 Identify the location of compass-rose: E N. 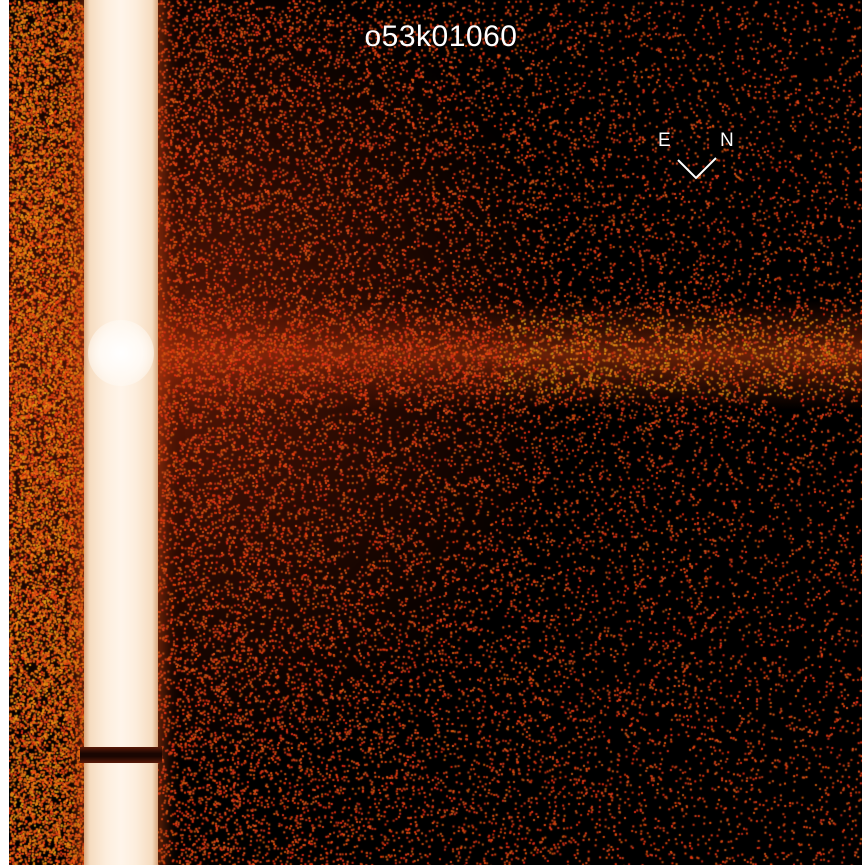
(700, 161).